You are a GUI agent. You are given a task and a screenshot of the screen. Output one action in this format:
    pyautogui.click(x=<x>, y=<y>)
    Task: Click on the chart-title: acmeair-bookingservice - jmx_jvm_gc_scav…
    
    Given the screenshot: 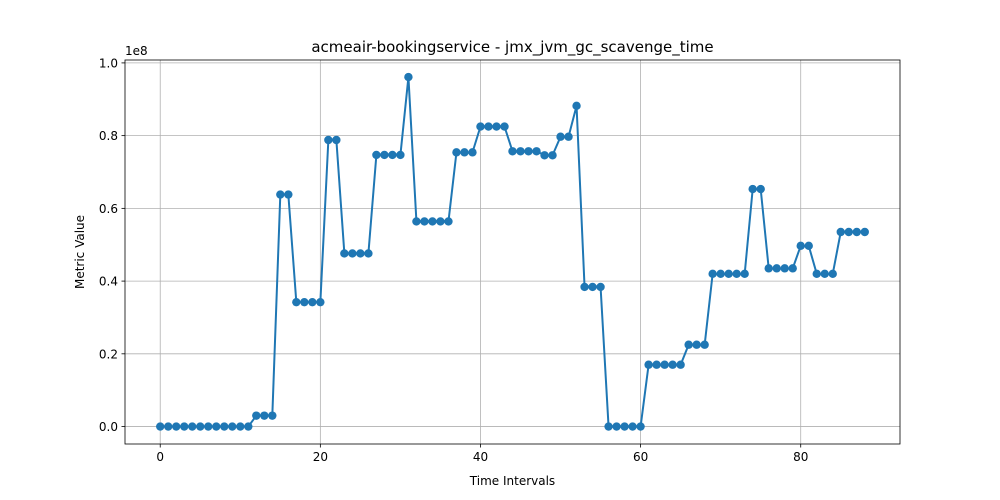 What is the action you would take?
    pyautogui.click(x=512, y=47)
    